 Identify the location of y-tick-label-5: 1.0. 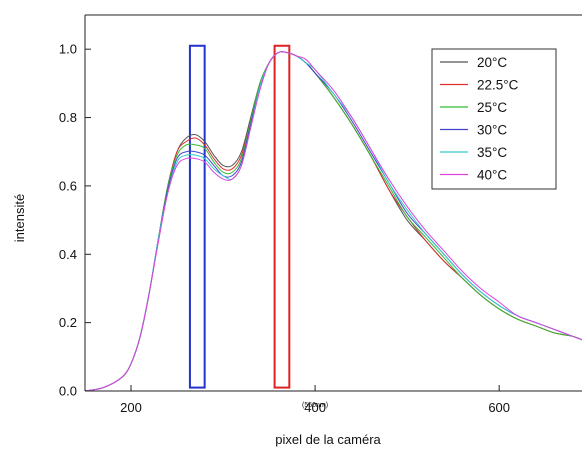
(68, 49).